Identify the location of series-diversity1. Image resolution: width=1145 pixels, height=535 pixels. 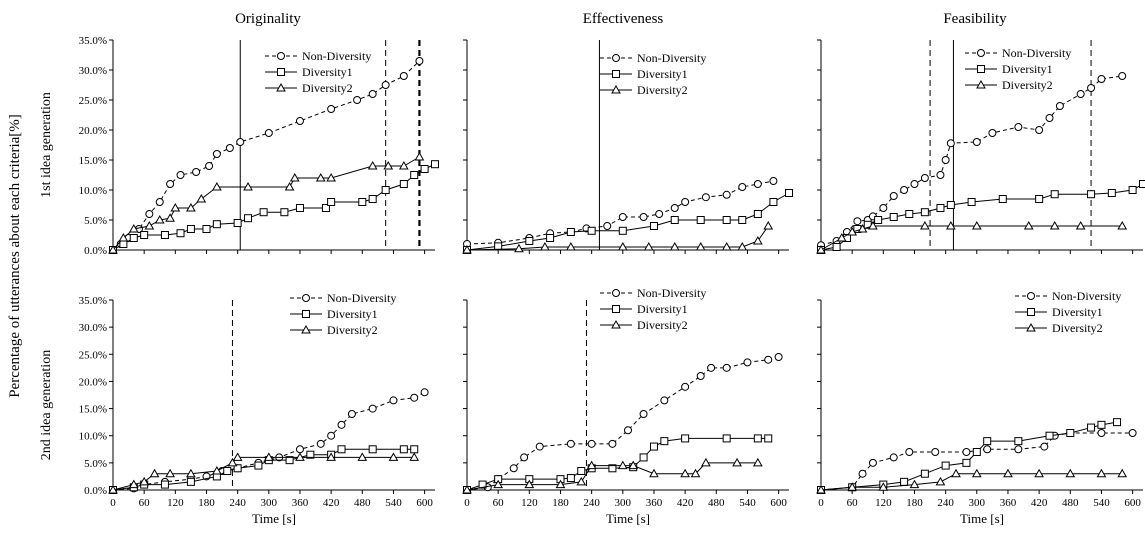
(969, 456).